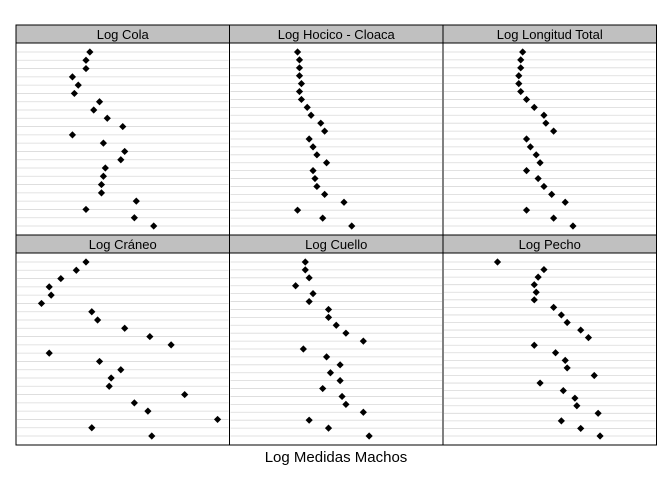 This screenshot has width=672, height=480. I want to click on panel: Log Cola, so click(122, 130).